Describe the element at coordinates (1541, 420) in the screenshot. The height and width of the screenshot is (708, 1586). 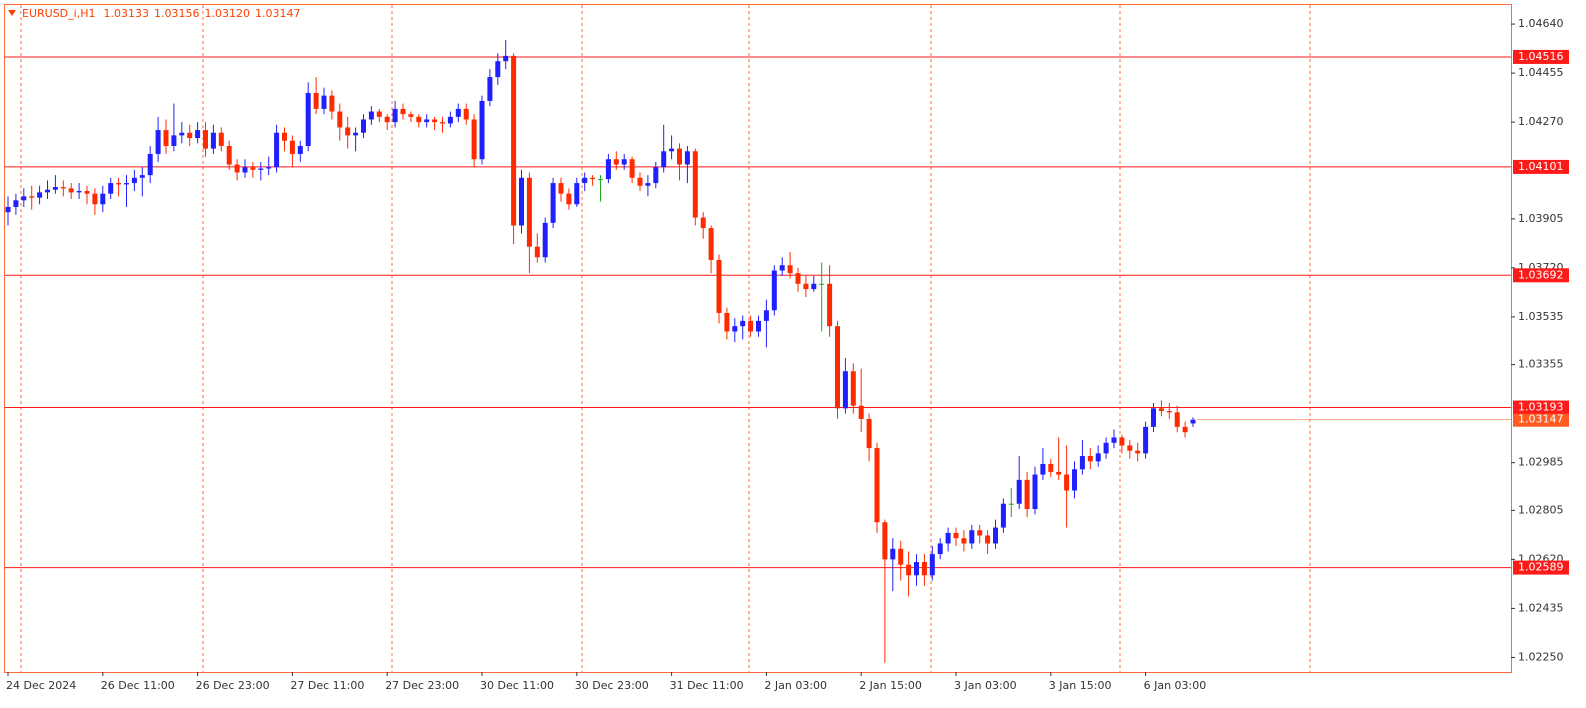
I see `current-price-tag` at that location.